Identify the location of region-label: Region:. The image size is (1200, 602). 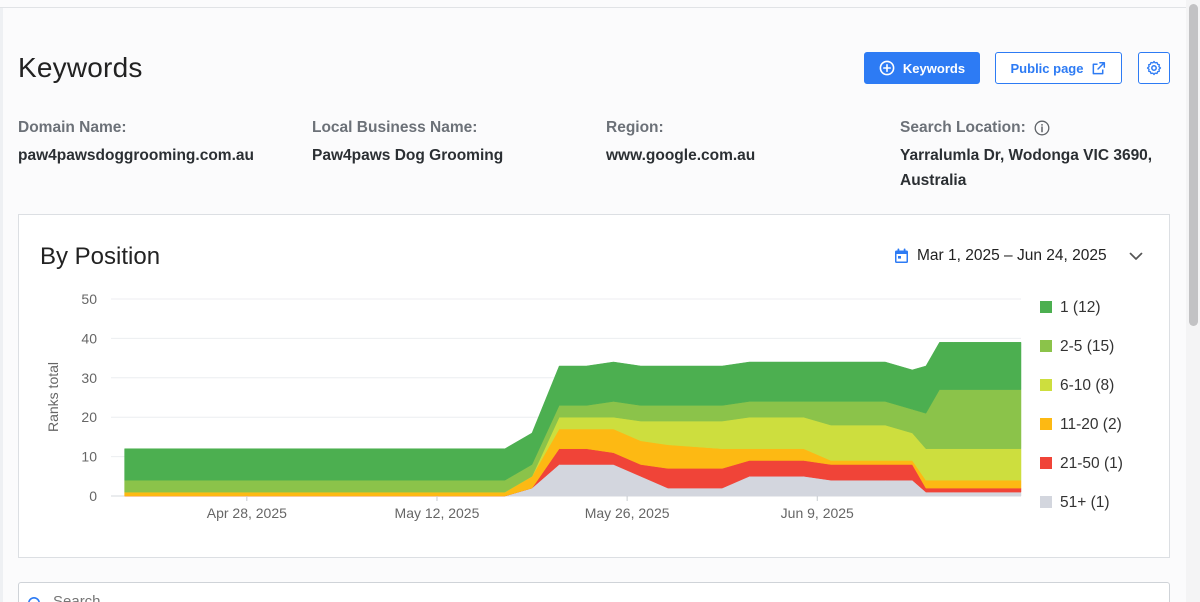
(635, 127).